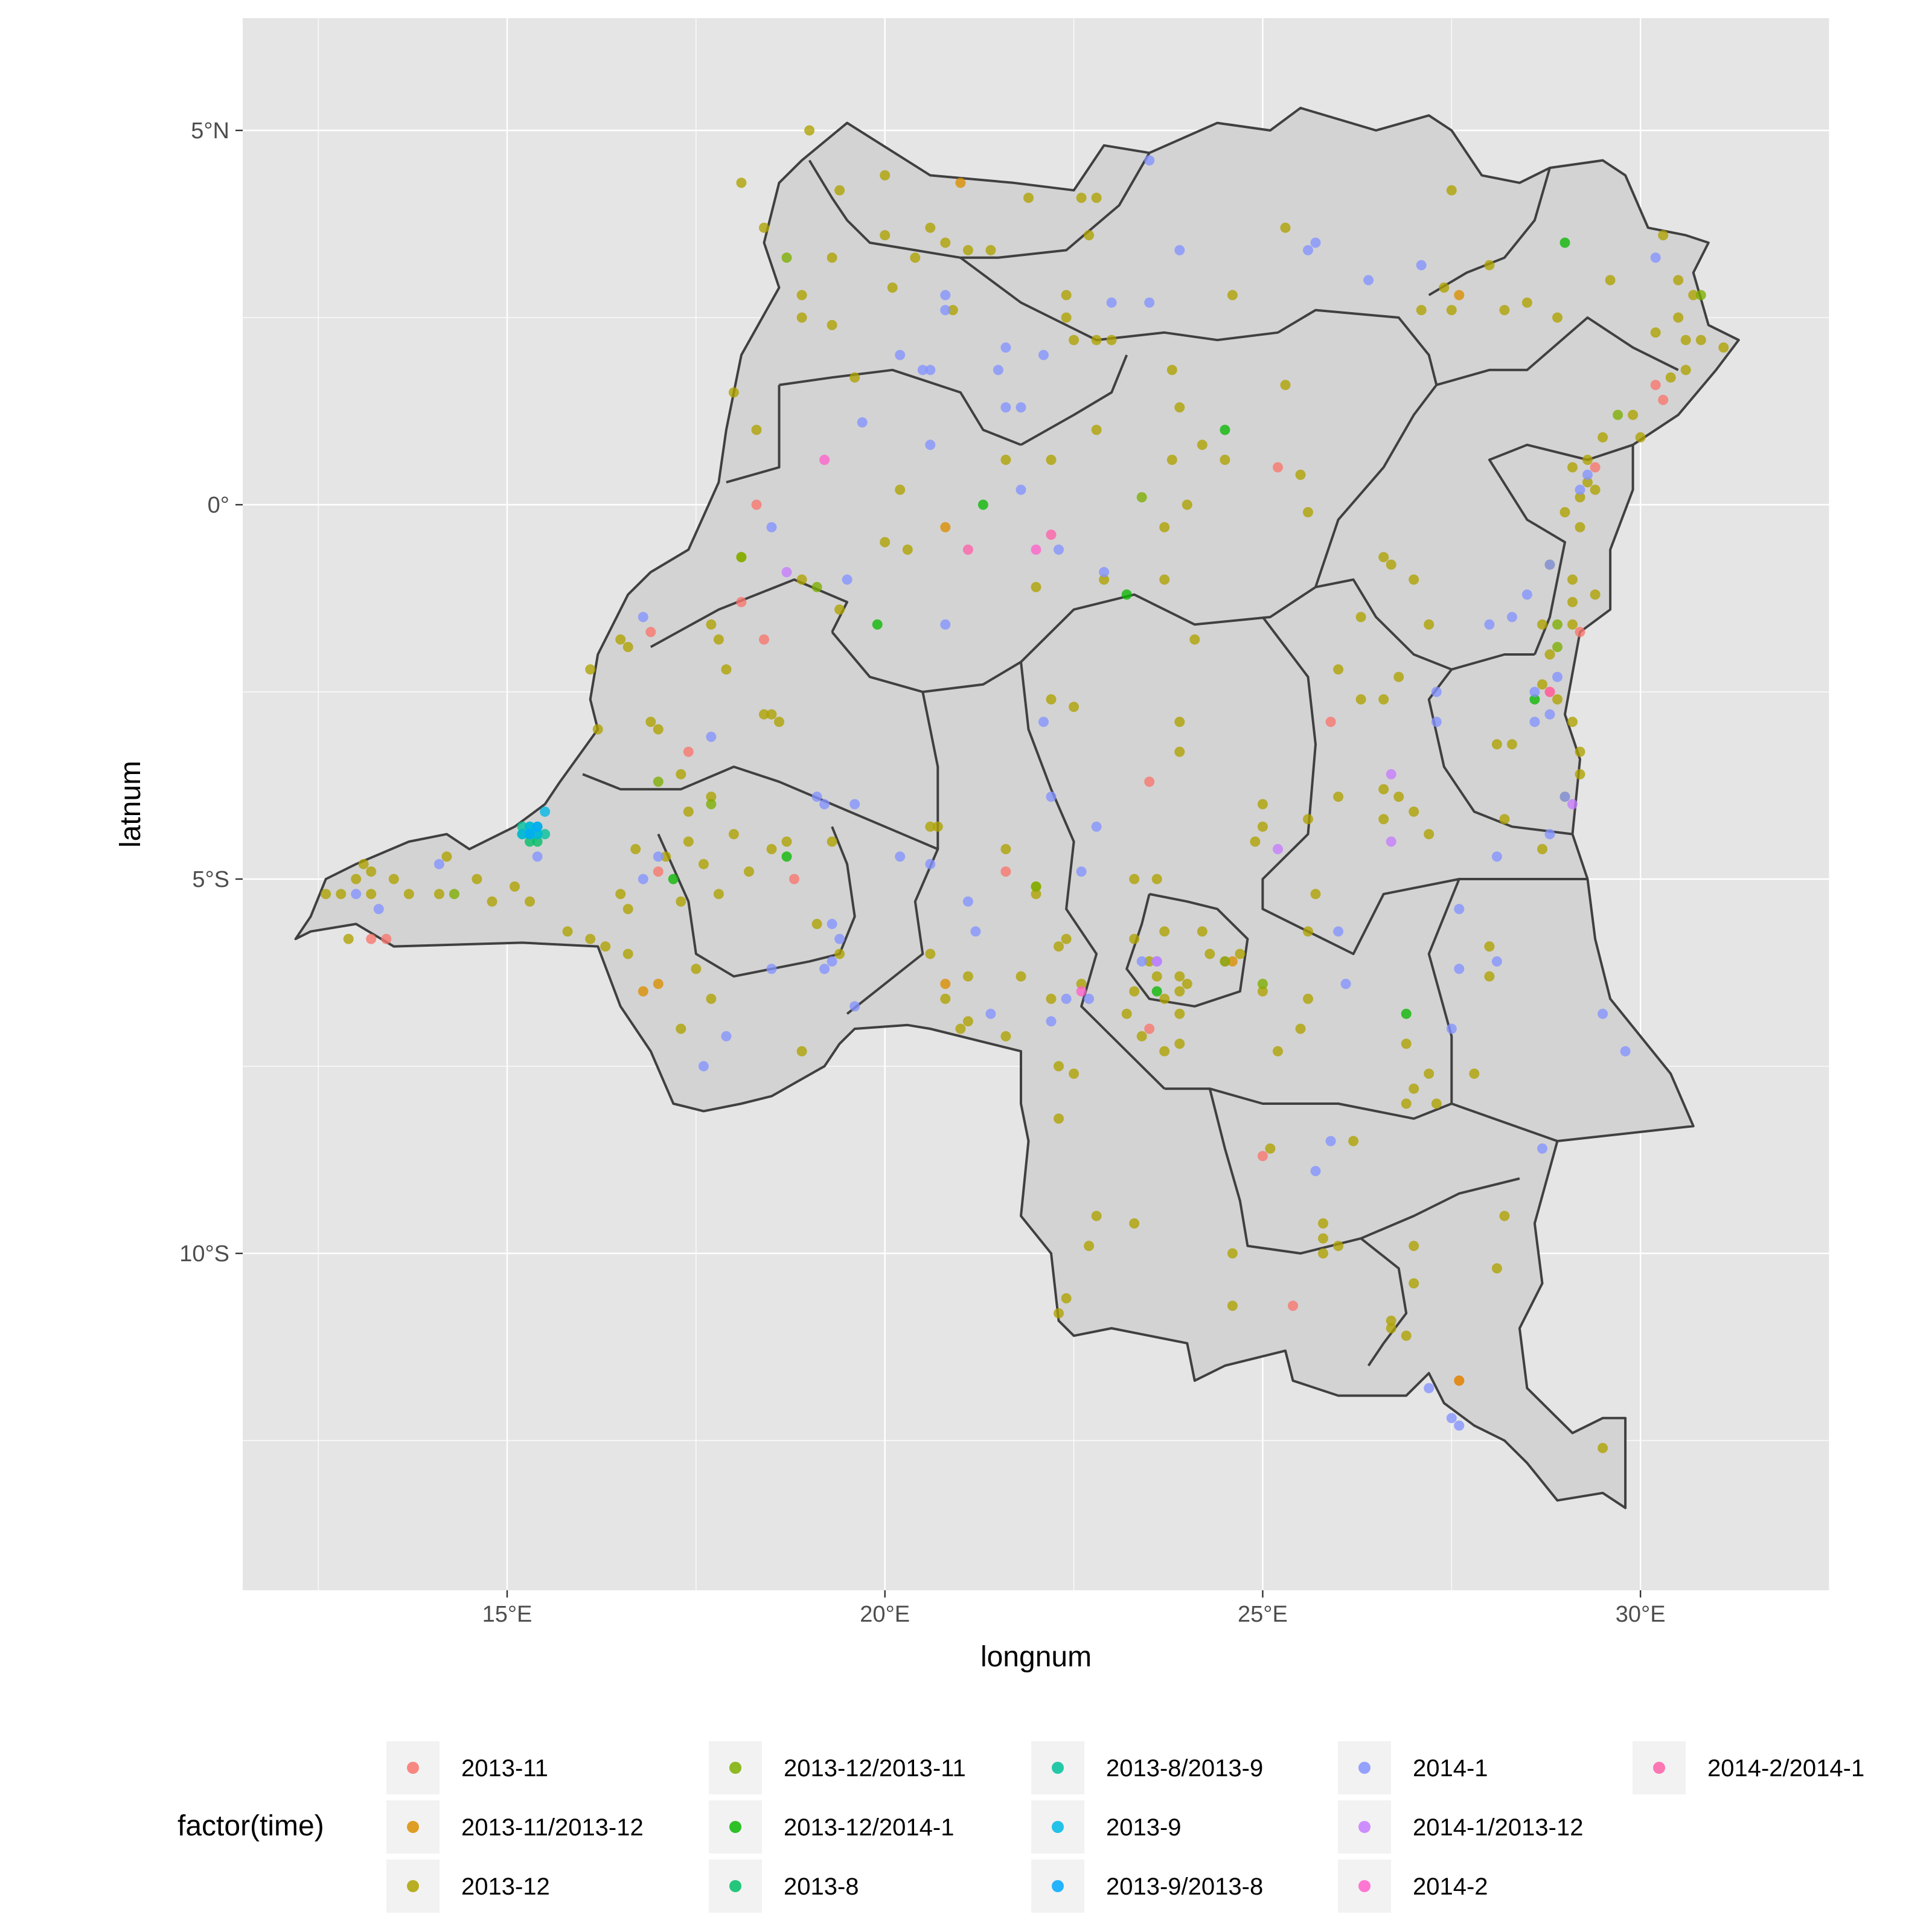 The width and height of the screenshot is (1932, 1932). What do you see at coordinates (1184, 1887) in the screenshot?
I see `legend-label: 2013-9/2013-8` at bounding box center [1184, 1887].